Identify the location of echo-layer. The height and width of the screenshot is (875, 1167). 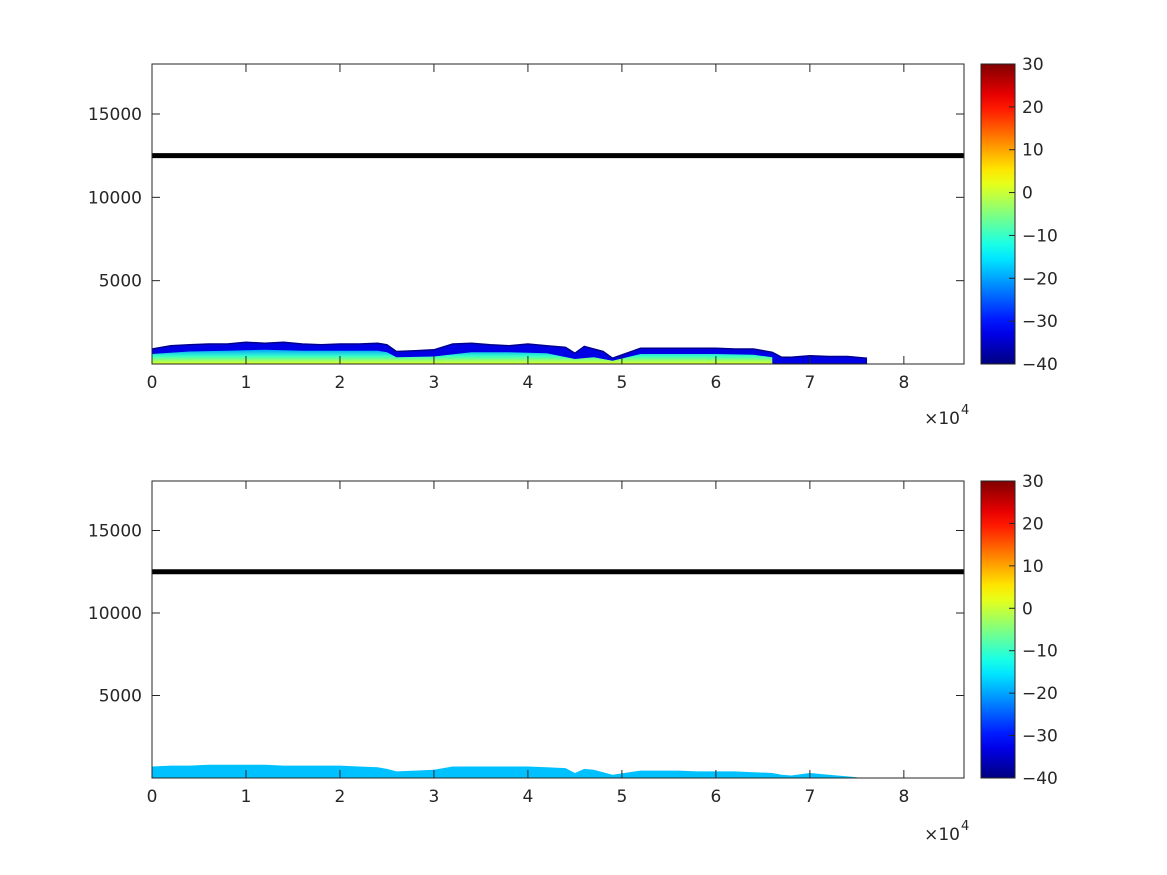
(504, 771).